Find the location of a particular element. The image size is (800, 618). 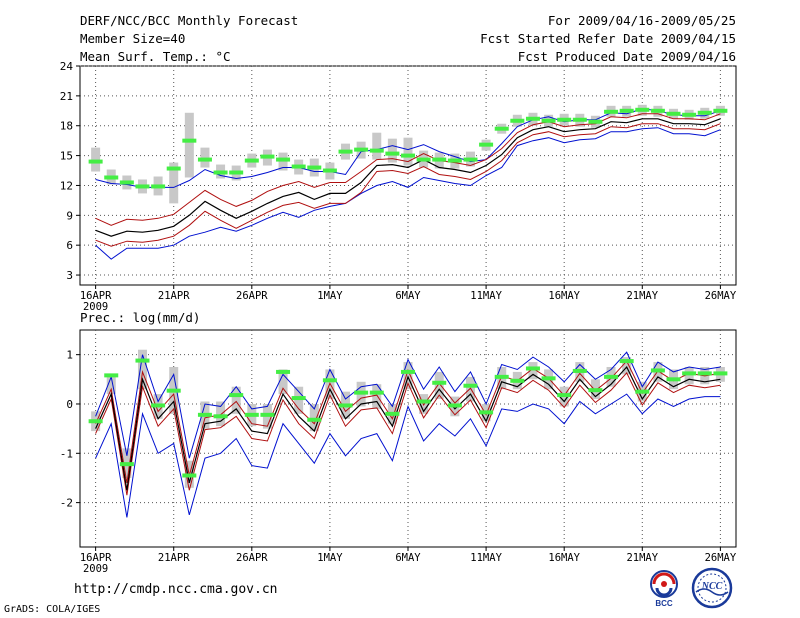

prec-x-tick-label: 11MAY is located at coordinates (486, 558).